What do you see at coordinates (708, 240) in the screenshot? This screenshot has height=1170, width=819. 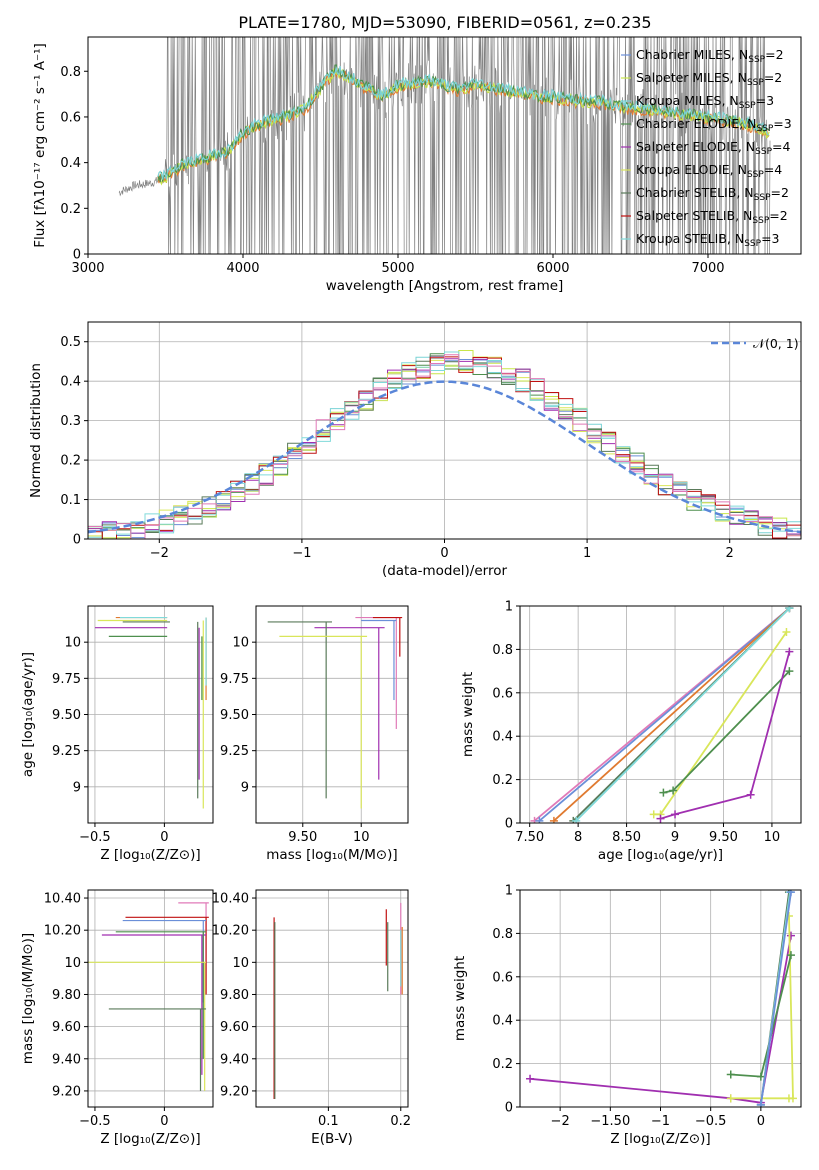 I see `legend-label: Kroupa STELIB, NSSP=3` at bounding box center [708, 240].